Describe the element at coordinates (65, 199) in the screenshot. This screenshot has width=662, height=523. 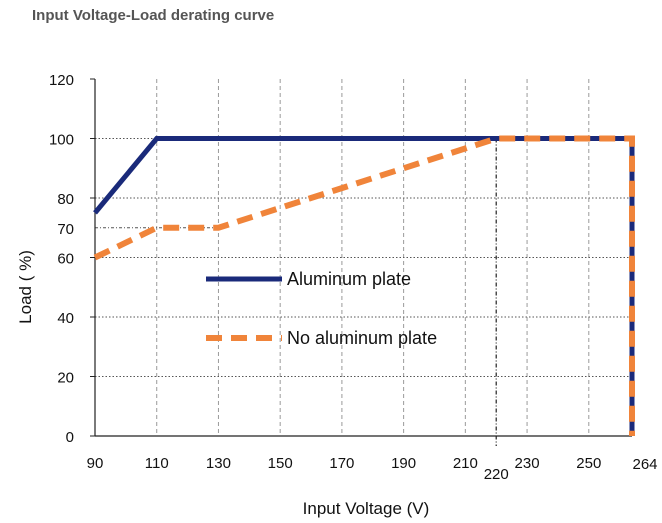
I see `y-tick-label: 80` at that location.